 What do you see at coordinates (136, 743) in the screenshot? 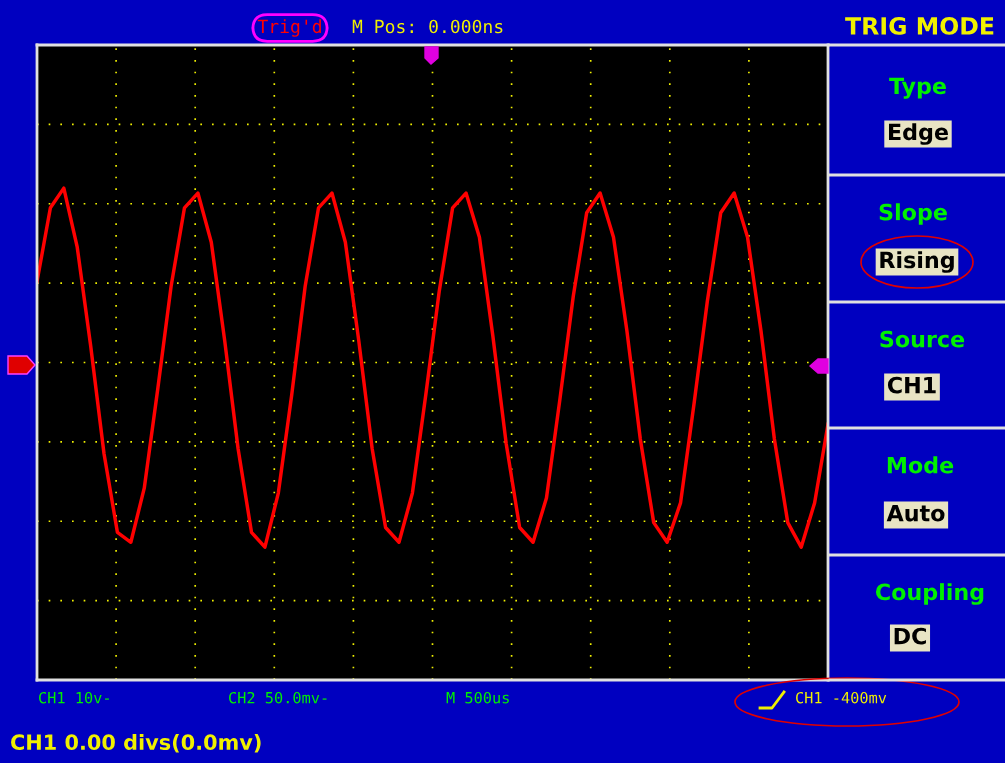
I see `text: CH1 0.00 divs(0.0mv)` at bounding box center [136, 743].